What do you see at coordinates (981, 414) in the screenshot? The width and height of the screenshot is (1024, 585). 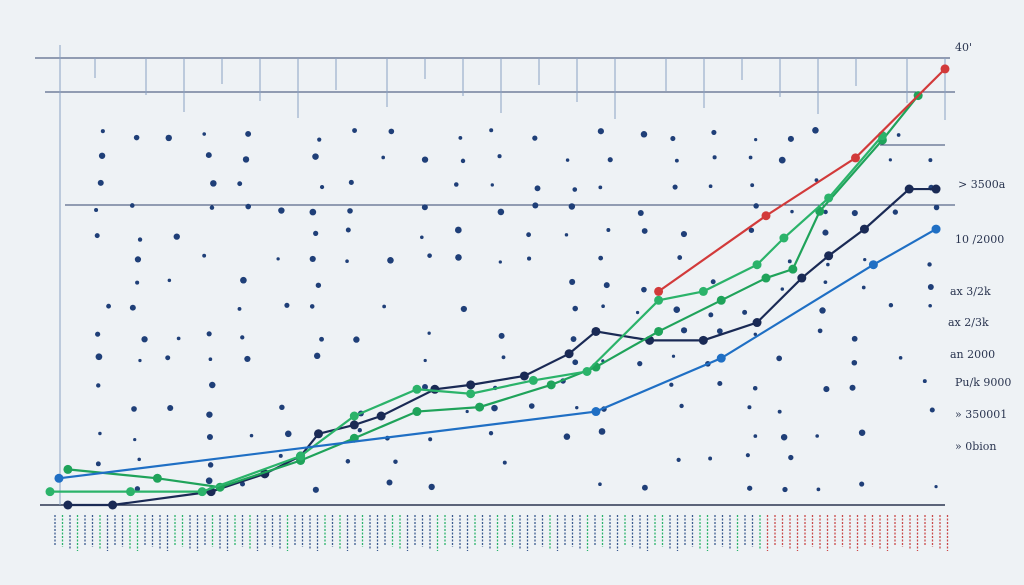 I see `annotation: » 350001` at bounding box center [981, 414].